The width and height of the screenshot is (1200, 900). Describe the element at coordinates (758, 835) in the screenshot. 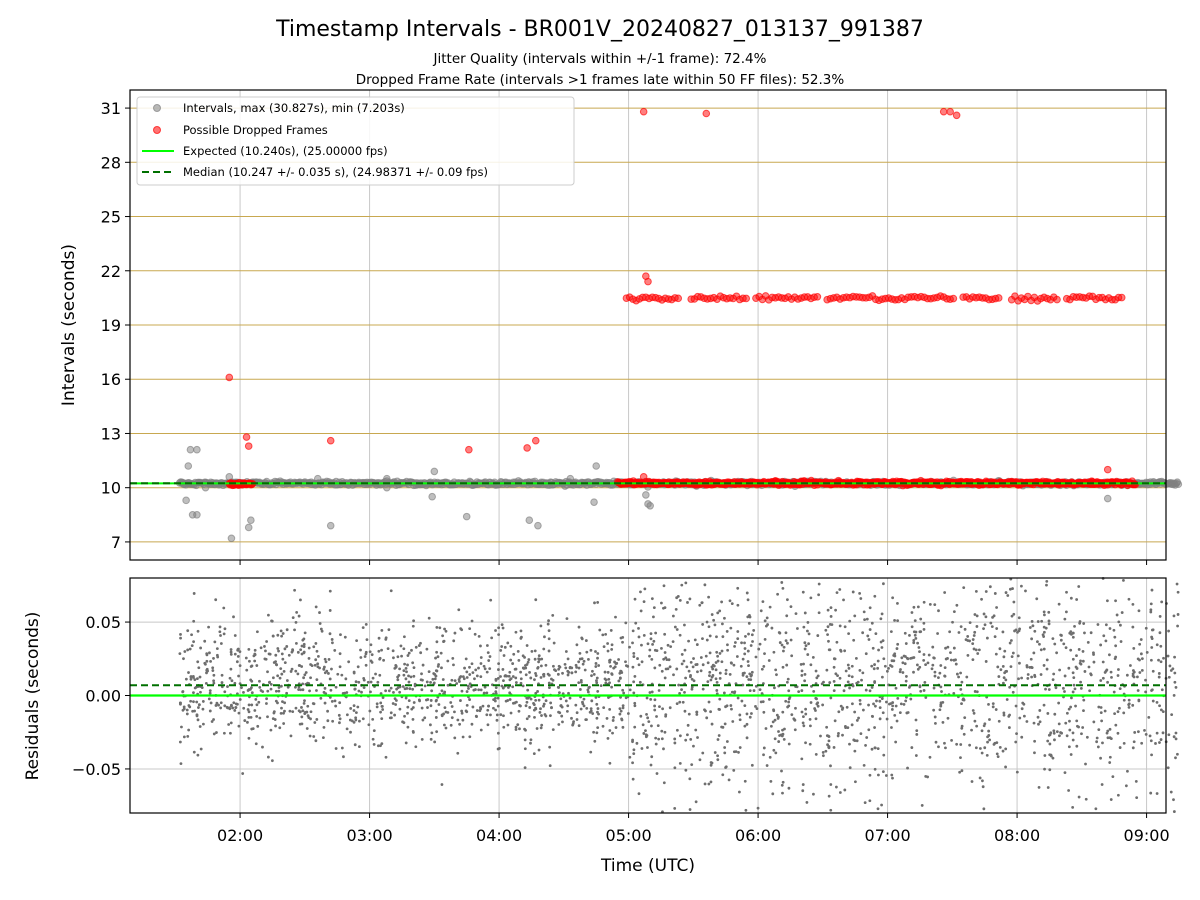

I see `x-tick-label: 06:00` at that location.